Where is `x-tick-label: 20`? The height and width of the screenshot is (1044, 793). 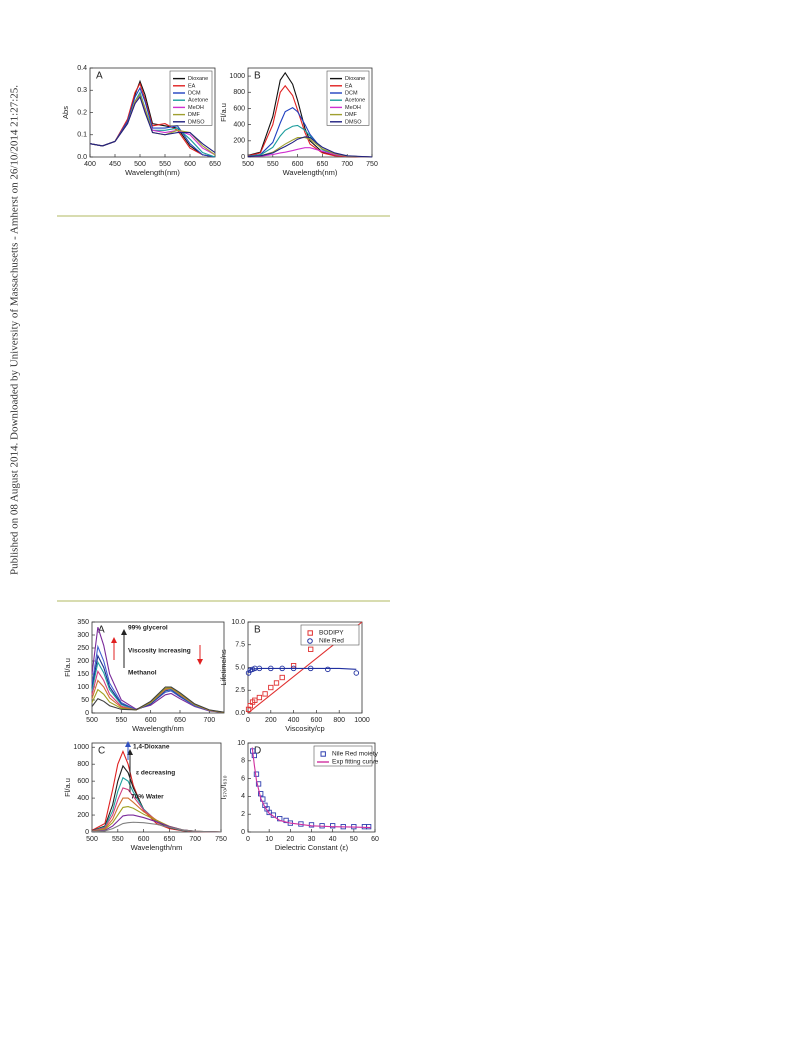
x-tick-label: 20 is located at coordinates (290, 839).